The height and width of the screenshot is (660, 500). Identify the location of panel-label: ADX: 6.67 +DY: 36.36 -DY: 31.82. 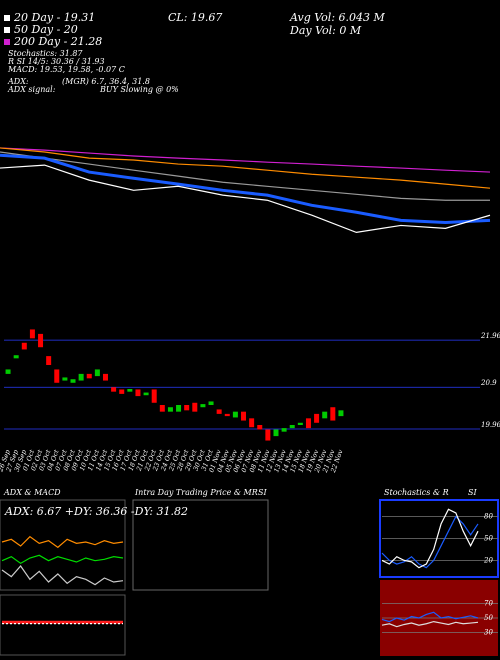
(96, 511).